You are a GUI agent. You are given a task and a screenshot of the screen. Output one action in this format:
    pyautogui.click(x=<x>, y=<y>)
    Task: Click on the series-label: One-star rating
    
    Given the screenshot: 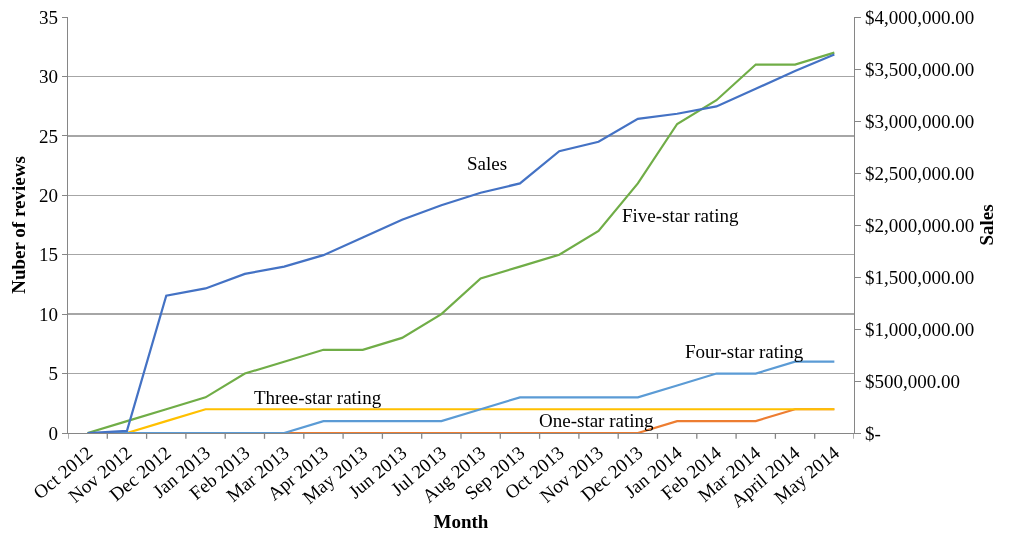 What is the action you would take?
    pyautogui.click(x=596, y=420)
    